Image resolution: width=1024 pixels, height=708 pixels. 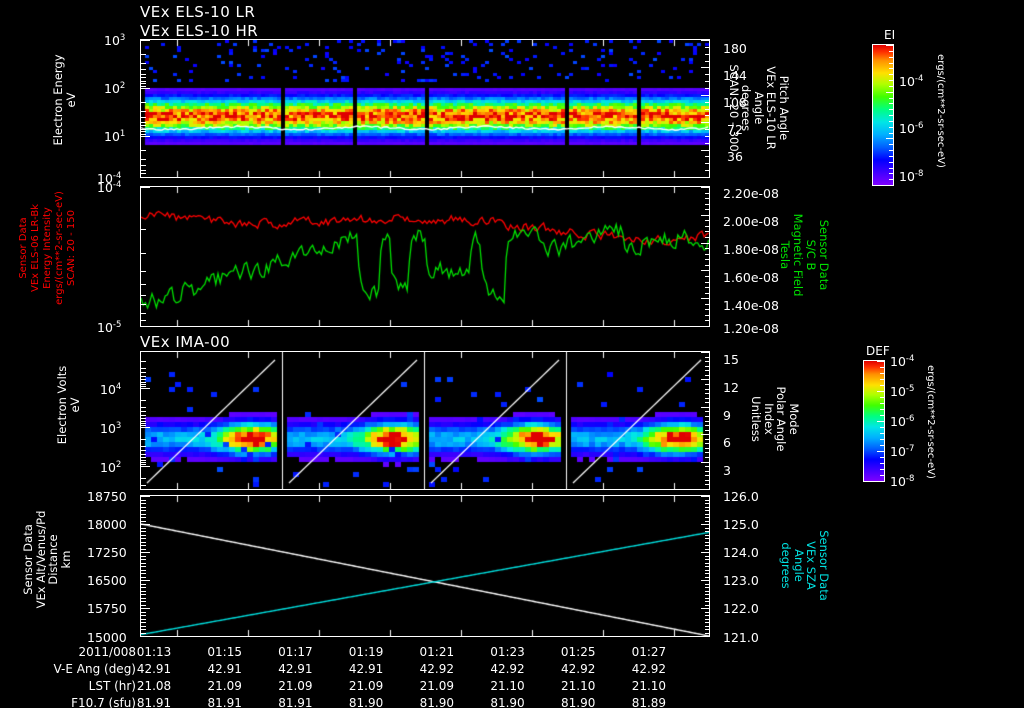 I want to click on colorbar-def-tick-1em5: 10⁻⁵, so click(x=902, y=391).